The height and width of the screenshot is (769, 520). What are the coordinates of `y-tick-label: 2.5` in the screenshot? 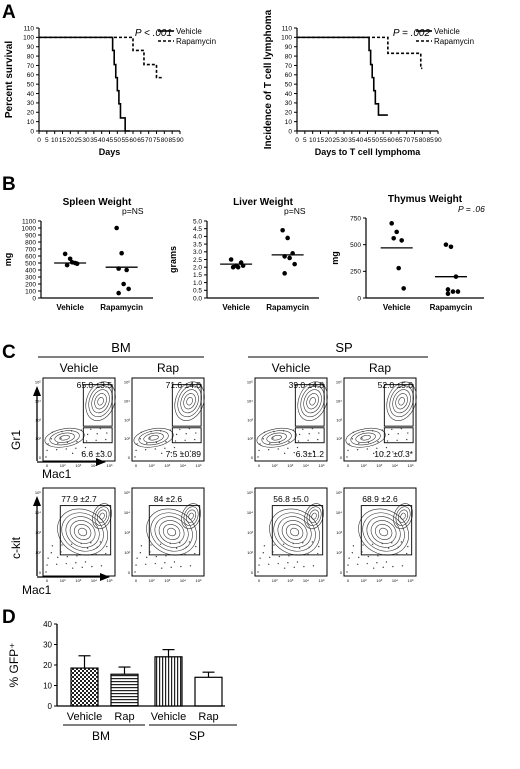 It's located at (197, 260).